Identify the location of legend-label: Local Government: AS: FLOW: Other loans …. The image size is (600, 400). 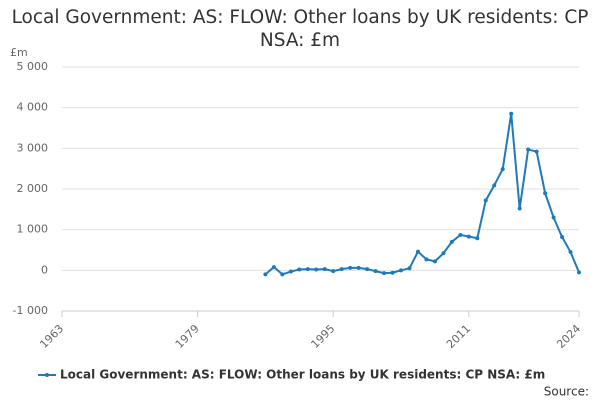
(302, 375).